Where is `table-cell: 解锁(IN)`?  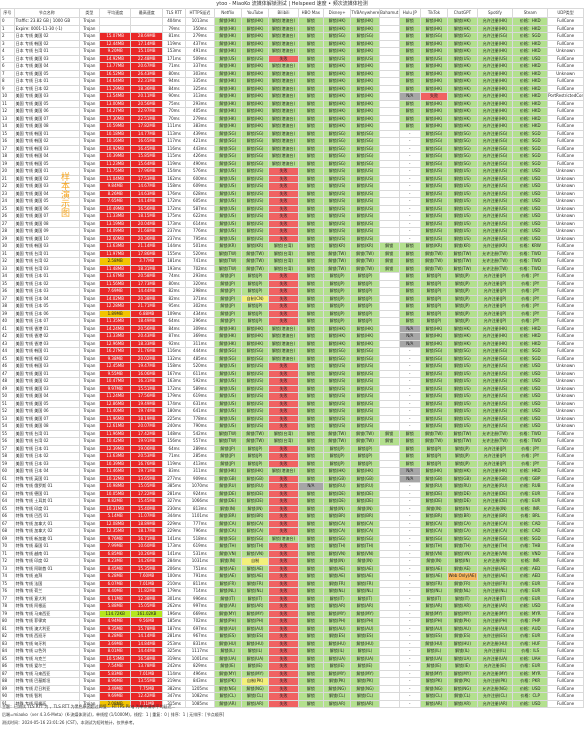
table-cell: 解锁(IN) is located at coordinates (434, 561).